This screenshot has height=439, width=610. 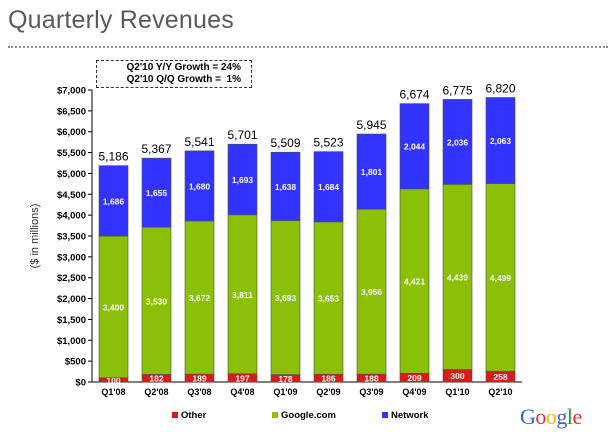 I want to click on x-tick-label: Q2'08, so click(x=156, y=392).